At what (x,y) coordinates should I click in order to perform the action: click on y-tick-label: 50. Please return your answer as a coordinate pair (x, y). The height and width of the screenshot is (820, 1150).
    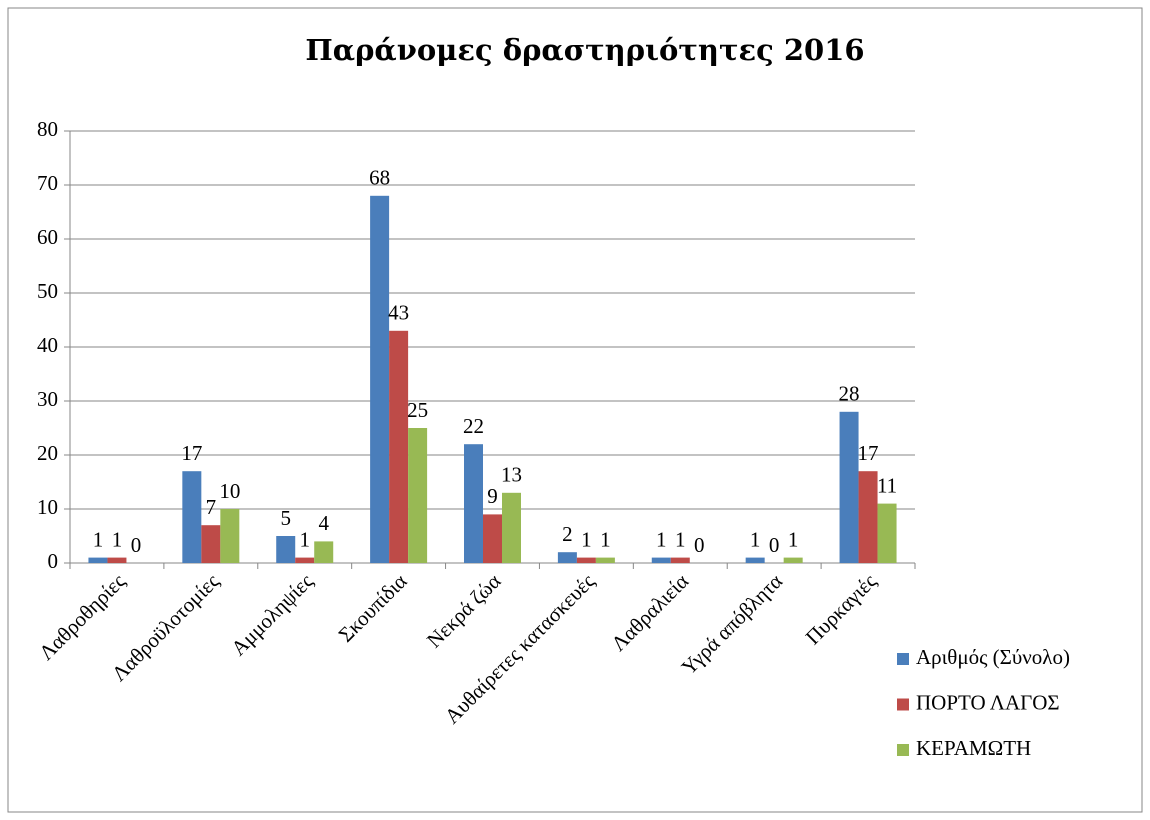
    Looking at the image, I should click on (47, 291).